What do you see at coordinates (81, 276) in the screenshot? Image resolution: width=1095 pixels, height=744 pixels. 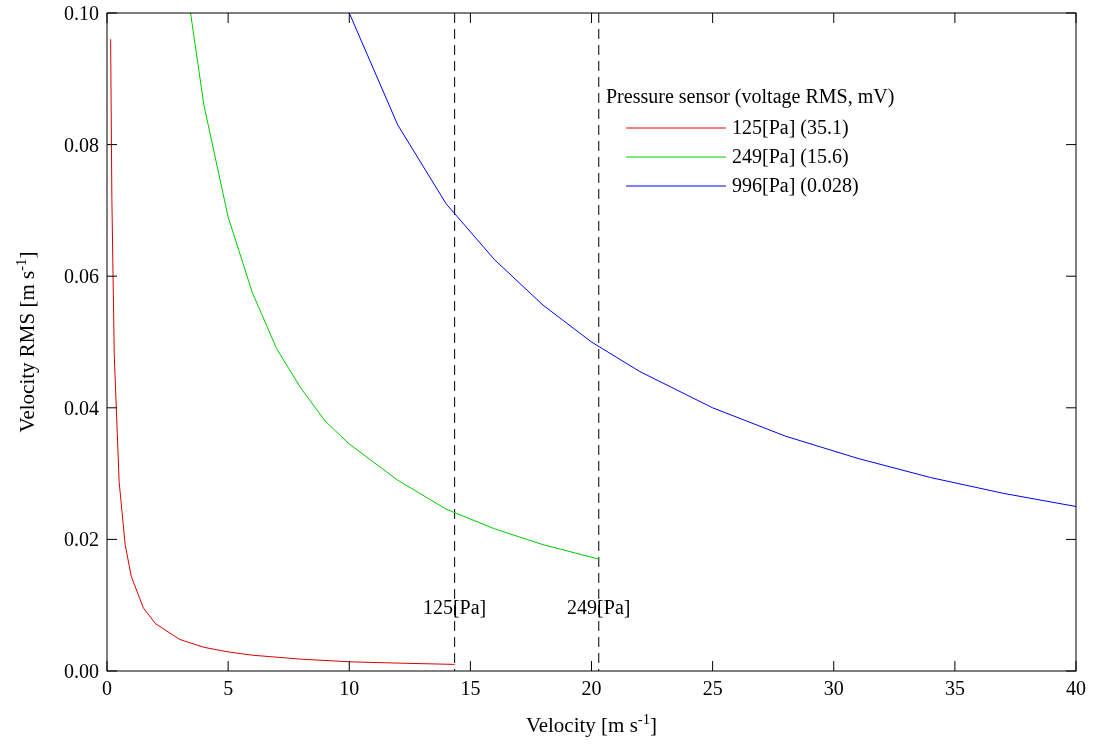 I see `y-tick-label: 0.06` at bounding box center [81, 276].